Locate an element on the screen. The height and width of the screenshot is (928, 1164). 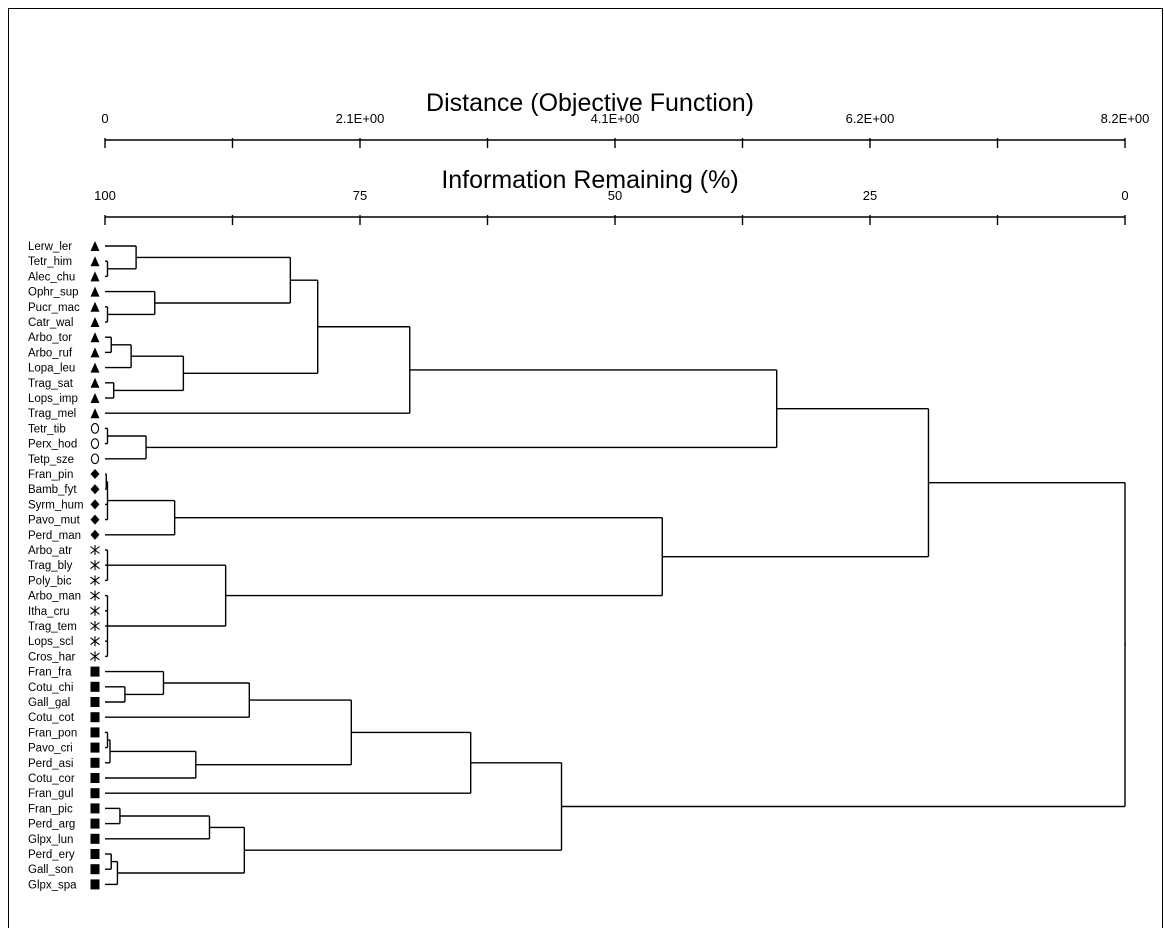
leaf-label: Tetp_sze is located at coordinates (51, 460).